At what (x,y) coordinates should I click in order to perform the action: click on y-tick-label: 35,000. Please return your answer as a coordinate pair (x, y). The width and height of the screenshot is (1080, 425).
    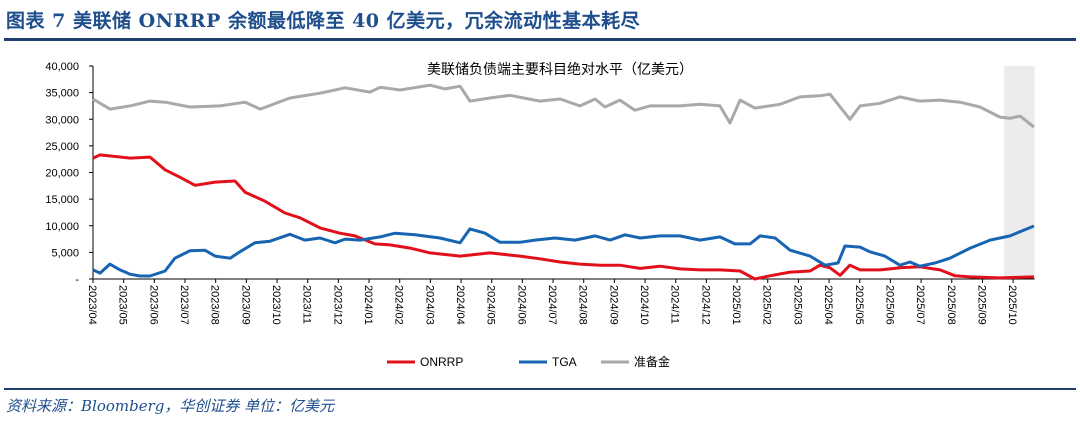
    Looking at the image, I should click on (62, 94).